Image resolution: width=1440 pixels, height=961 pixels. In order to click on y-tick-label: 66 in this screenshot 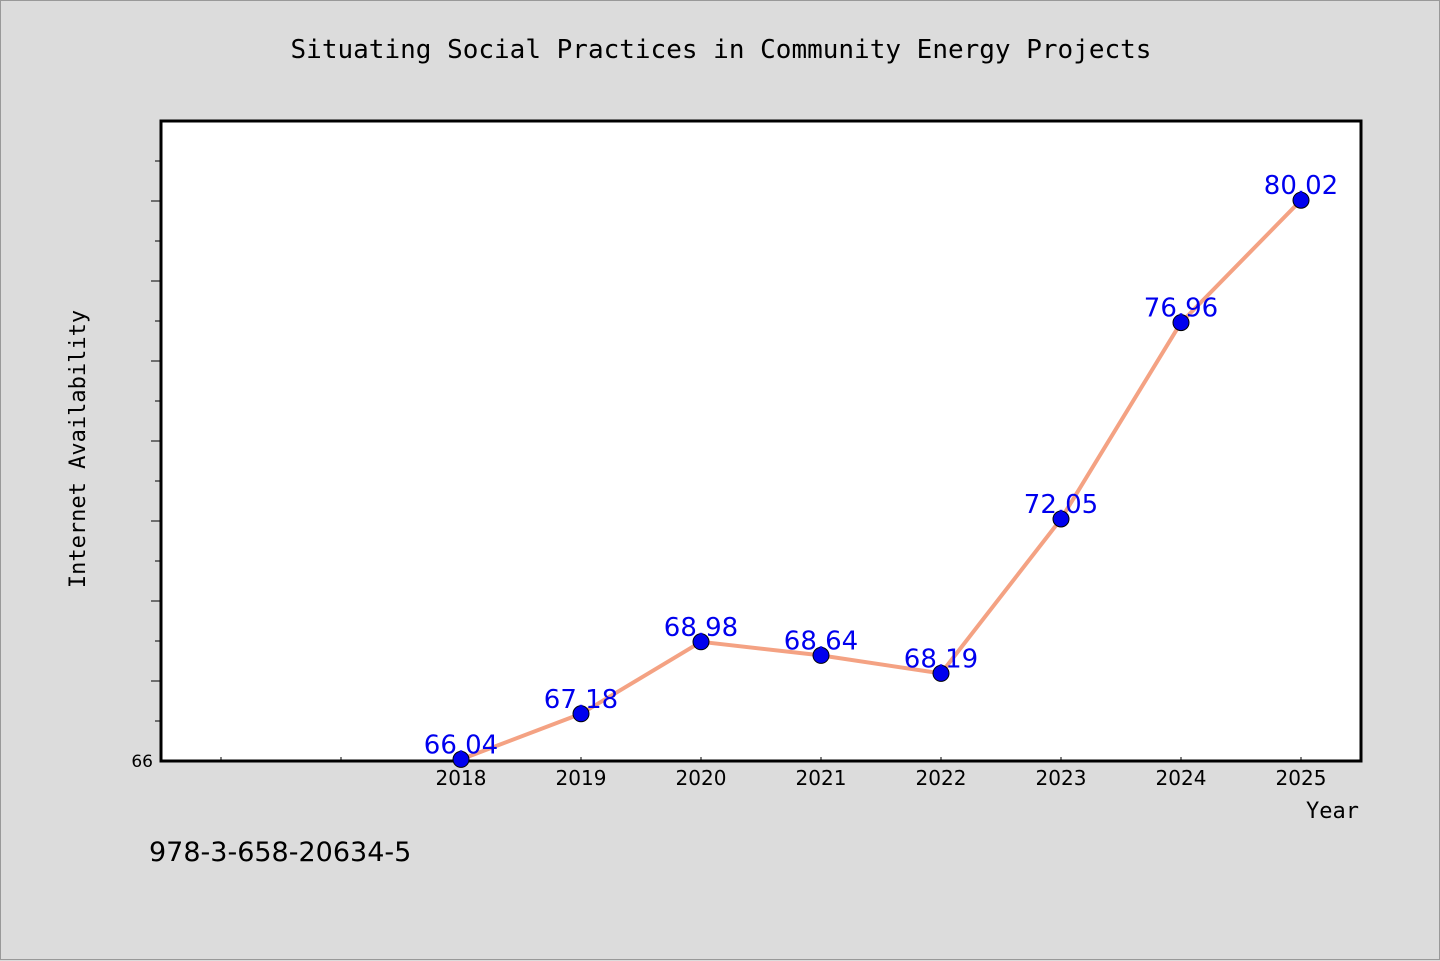, I will do `click(142, 762)`.